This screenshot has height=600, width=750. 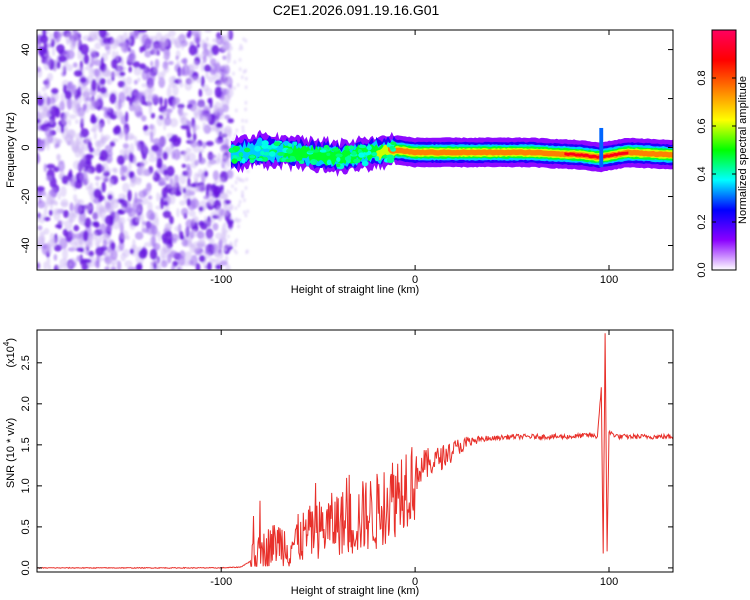 I want to click on snr-scale-text: (x104), so click(x=9, y=353).